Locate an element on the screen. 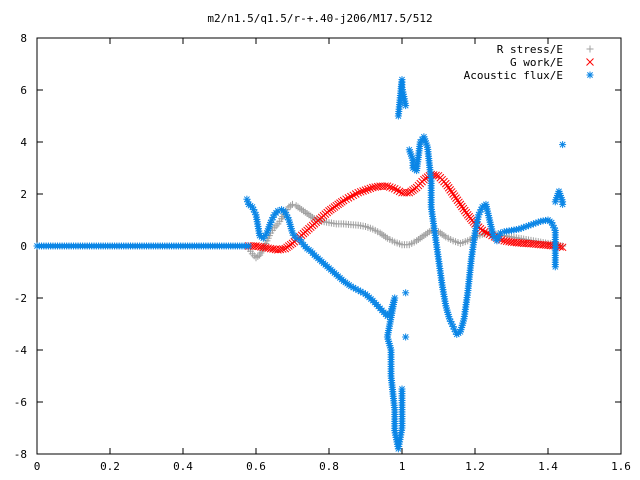 The height and width of the screenshot is (480, 640). x-tick-label: 0.4 is located at coordinates (183, 466).